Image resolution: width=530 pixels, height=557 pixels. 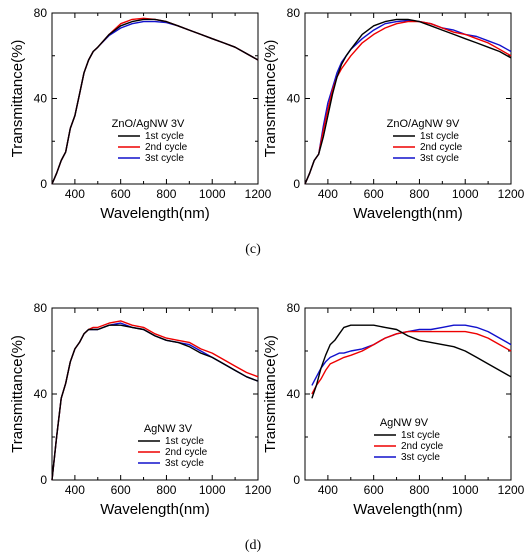 I want to click on legend-title: ZnO/AgNW 3V, so click(x=148, y=124).